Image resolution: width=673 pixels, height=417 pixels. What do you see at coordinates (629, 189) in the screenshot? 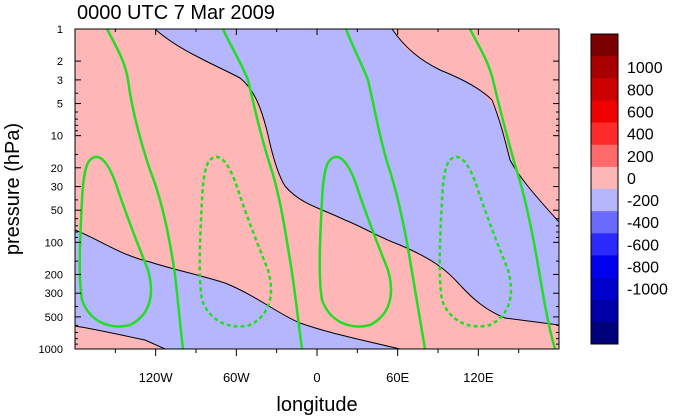
I see `colorbar: 1000 800 600 400 200 0 -200 -400 -600 -800 -1000` at bounding box center [629, 189].